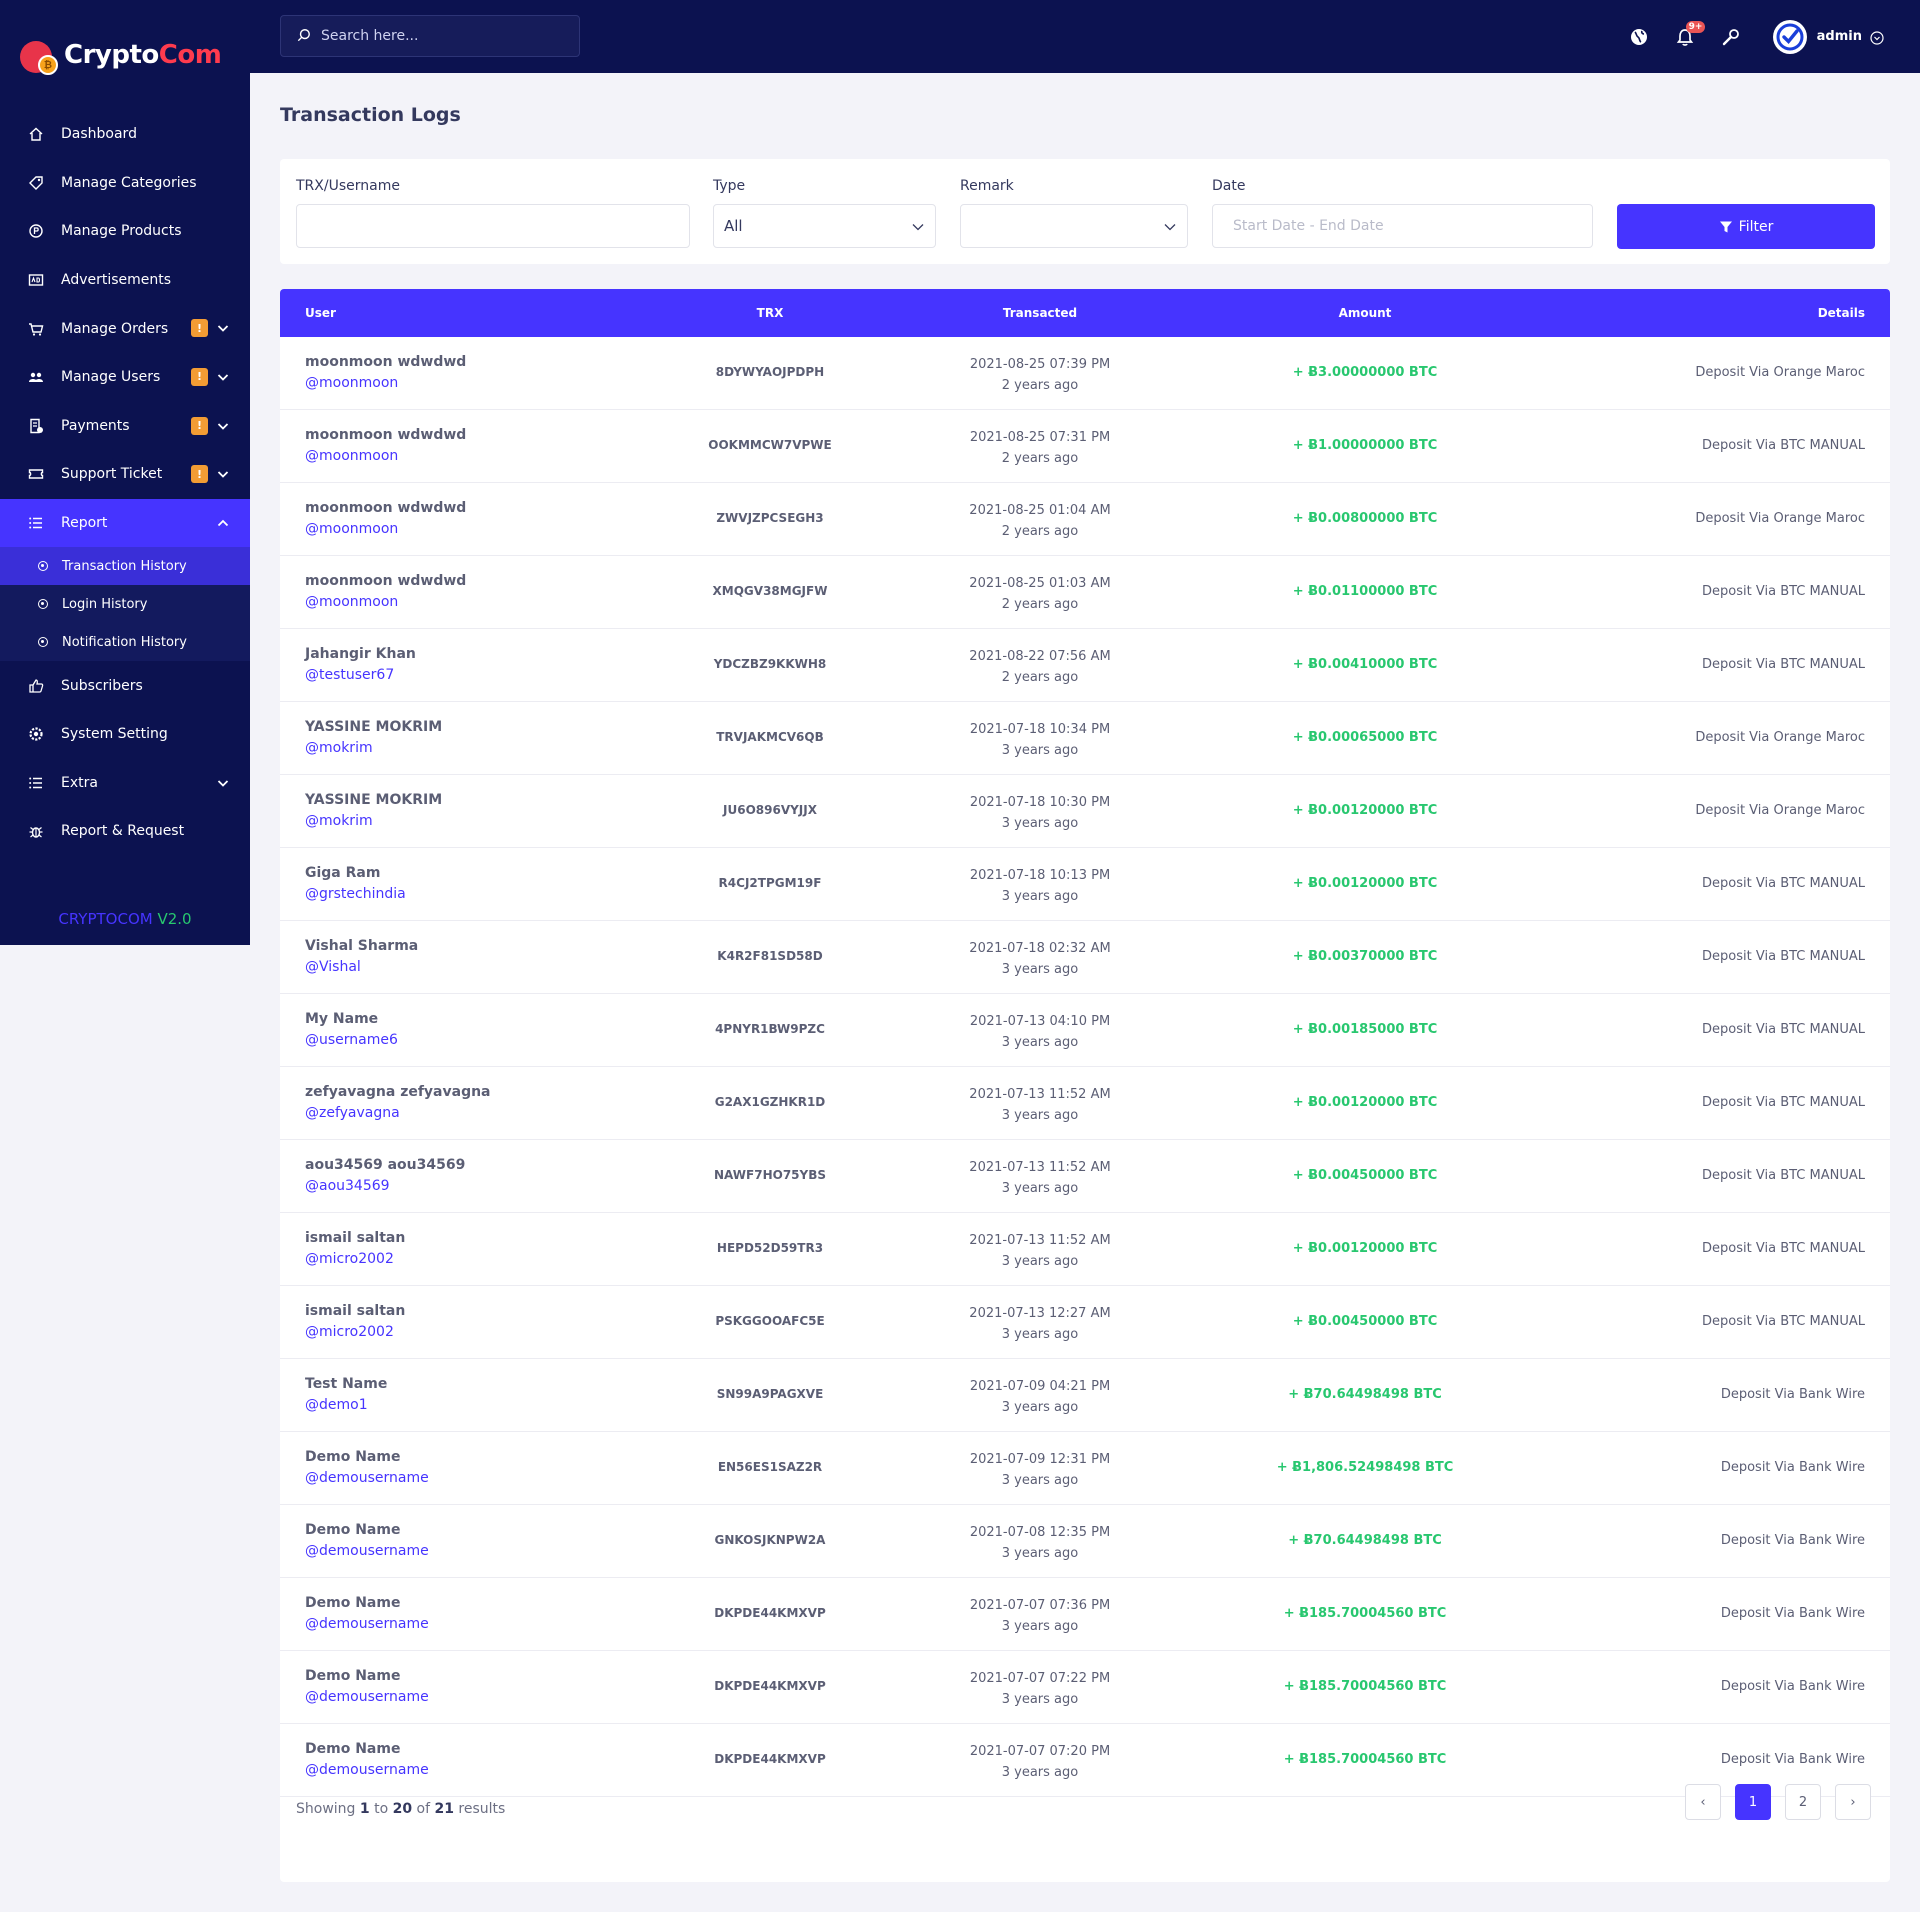 Image resolution: width=1920 pixels, height=1912 pixels. Describe the element at coordinates (1074, 226) in the screenshot. I see `remark-select` at that location.